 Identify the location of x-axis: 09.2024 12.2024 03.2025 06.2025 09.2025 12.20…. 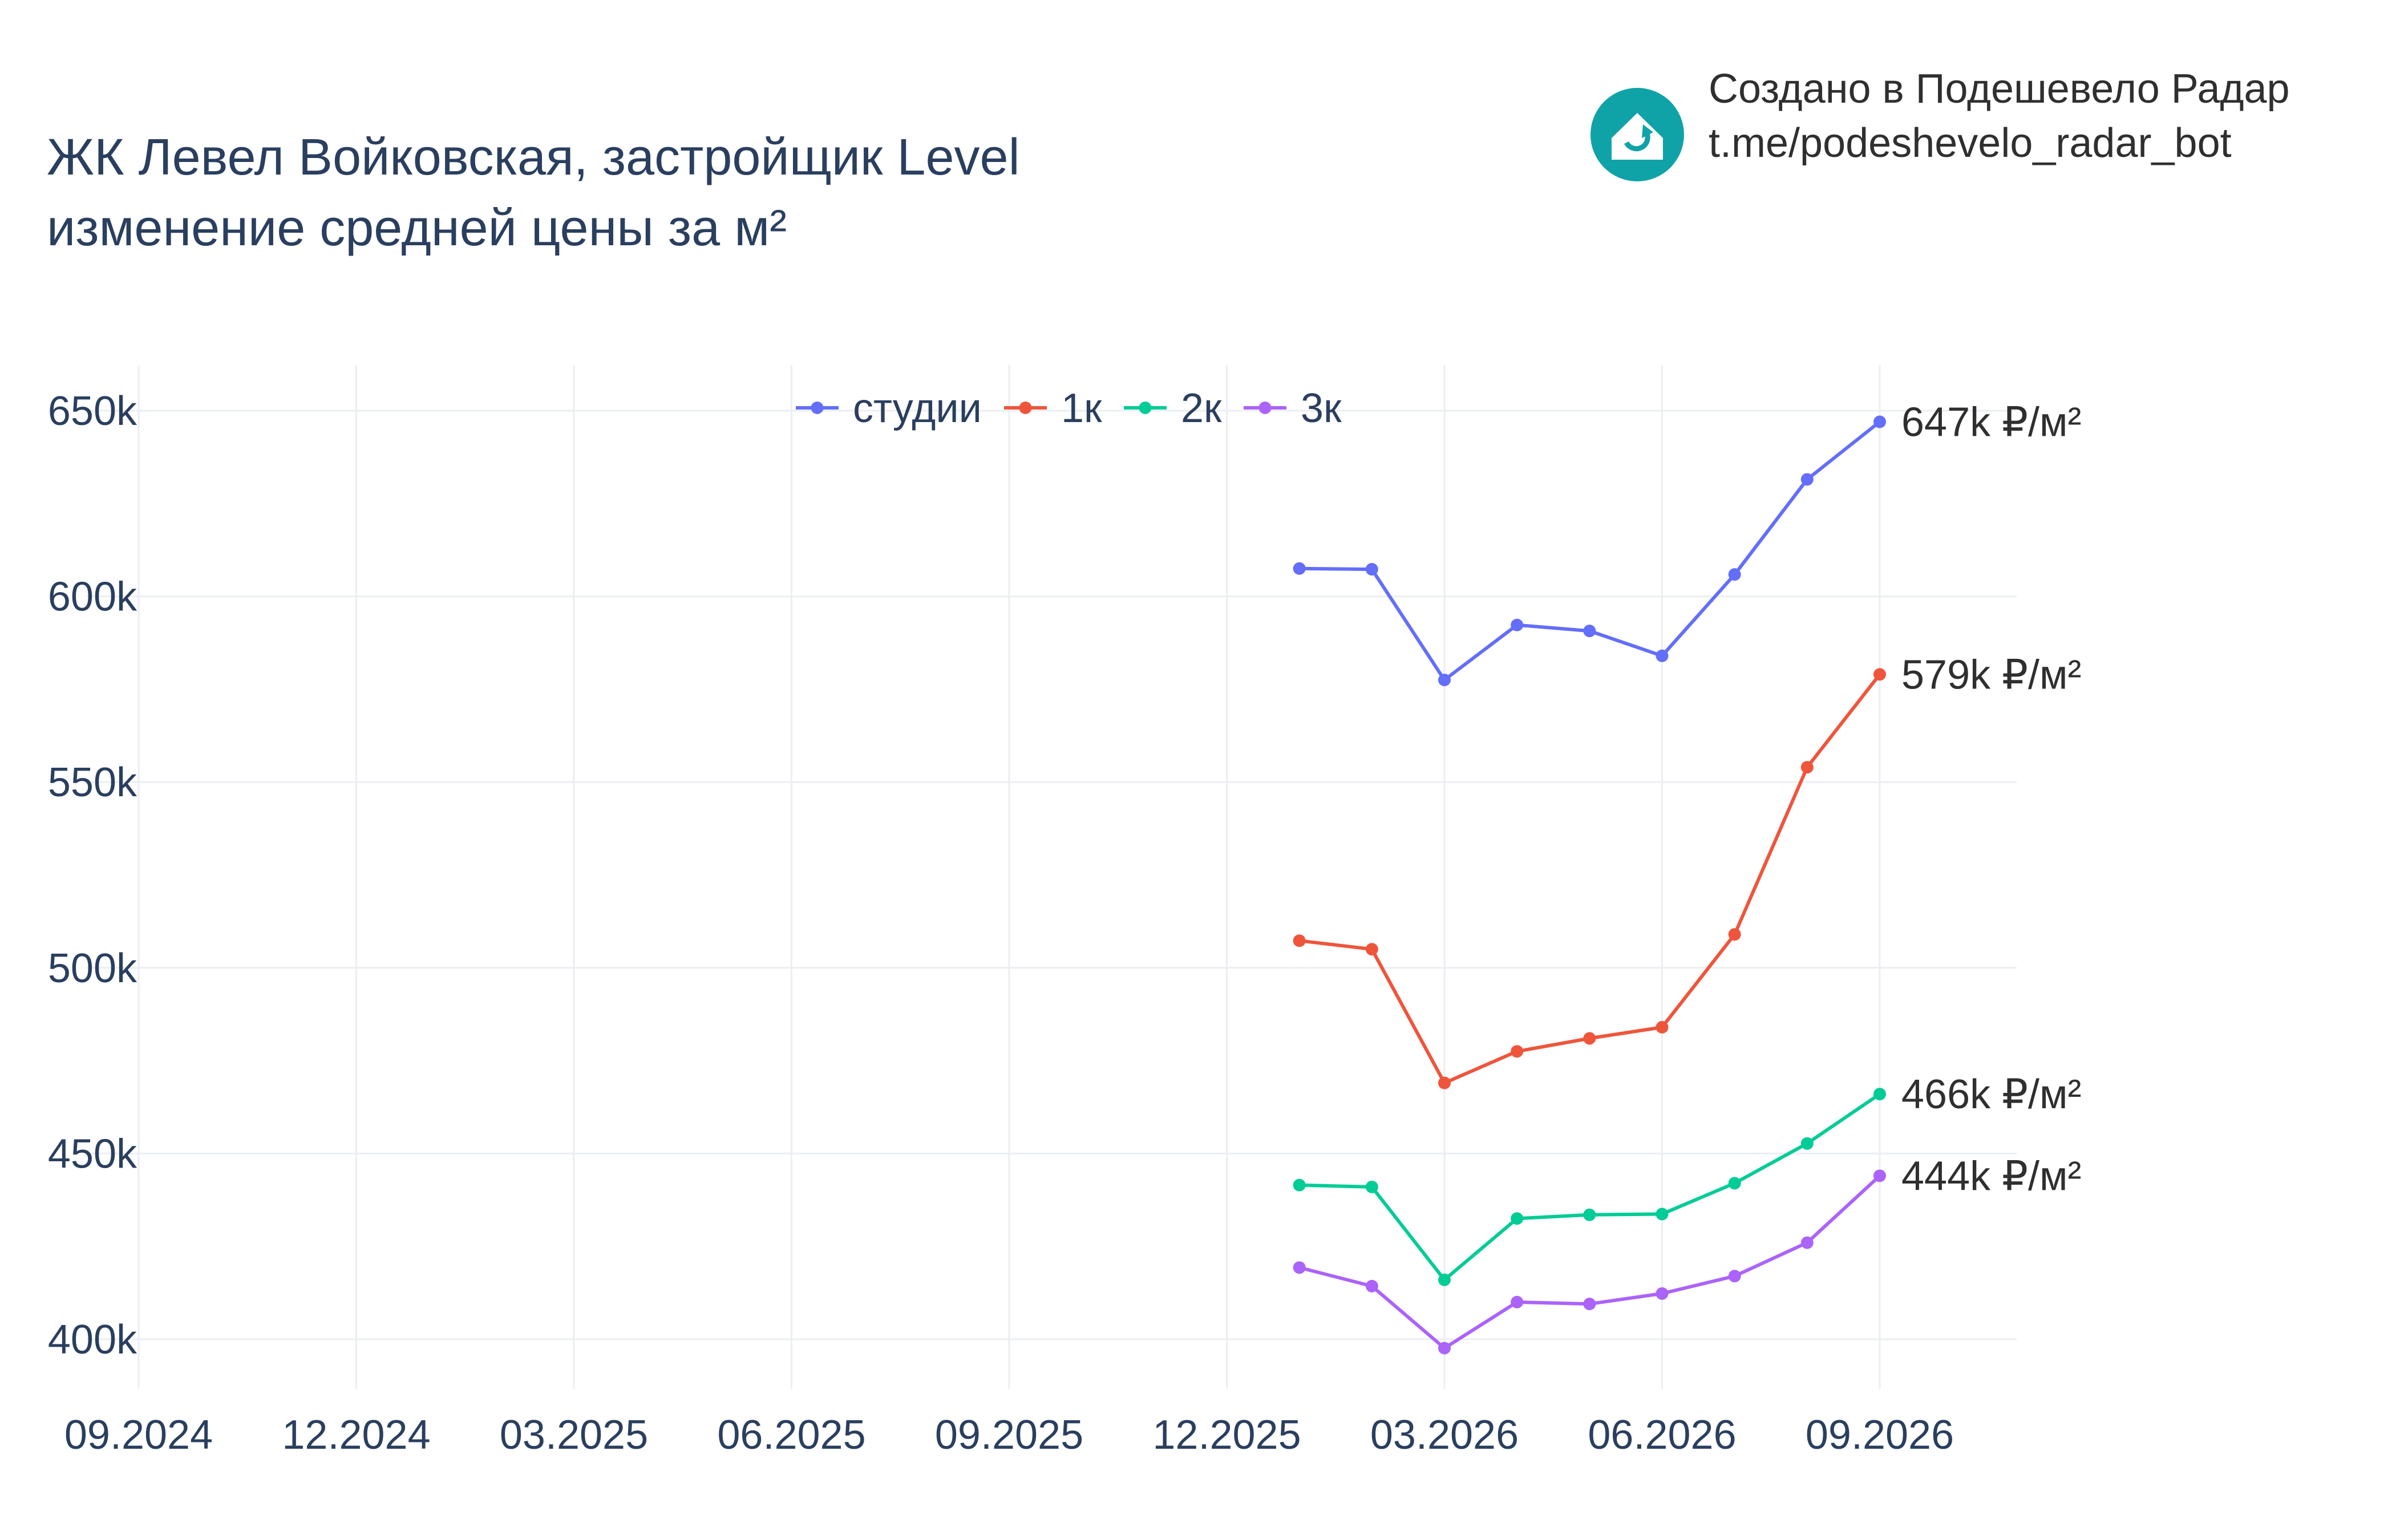
(1009, 1435).